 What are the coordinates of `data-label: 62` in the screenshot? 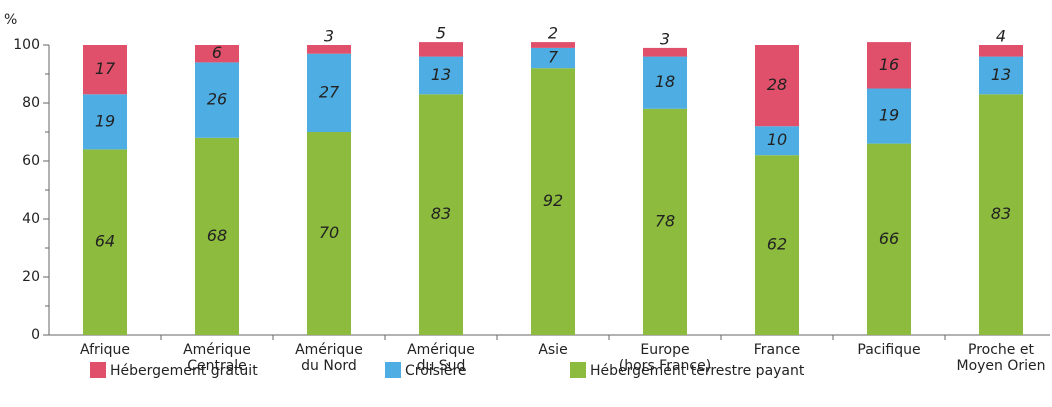 It's located at (777, 244).